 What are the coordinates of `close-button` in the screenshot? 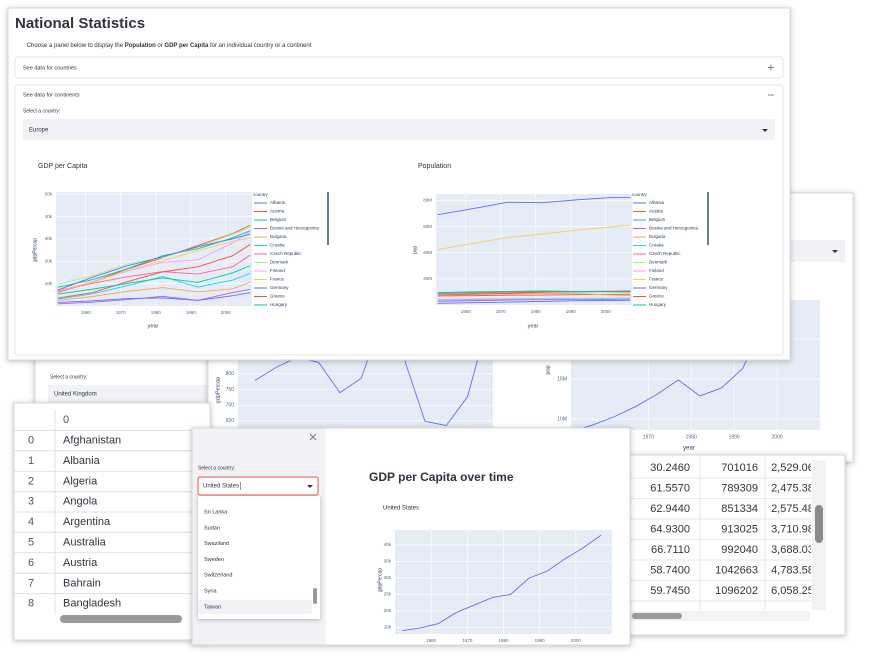 It's located at (313, 437).